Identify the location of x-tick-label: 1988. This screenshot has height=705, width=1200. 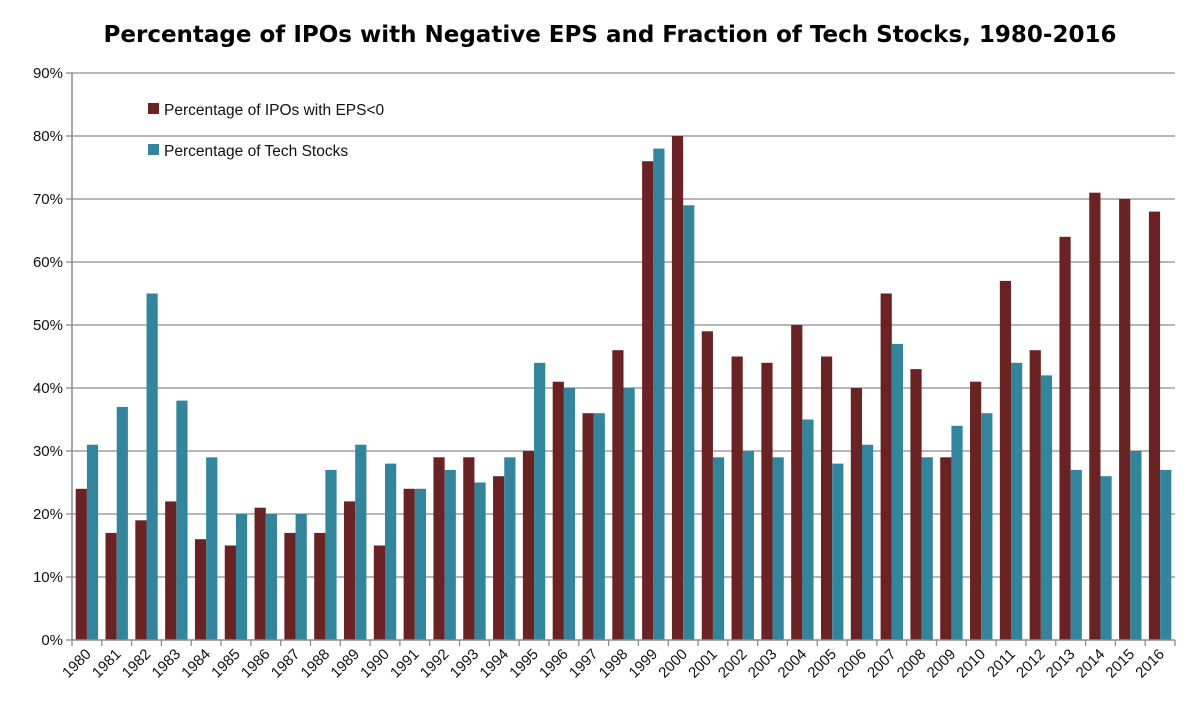
(316, 664).